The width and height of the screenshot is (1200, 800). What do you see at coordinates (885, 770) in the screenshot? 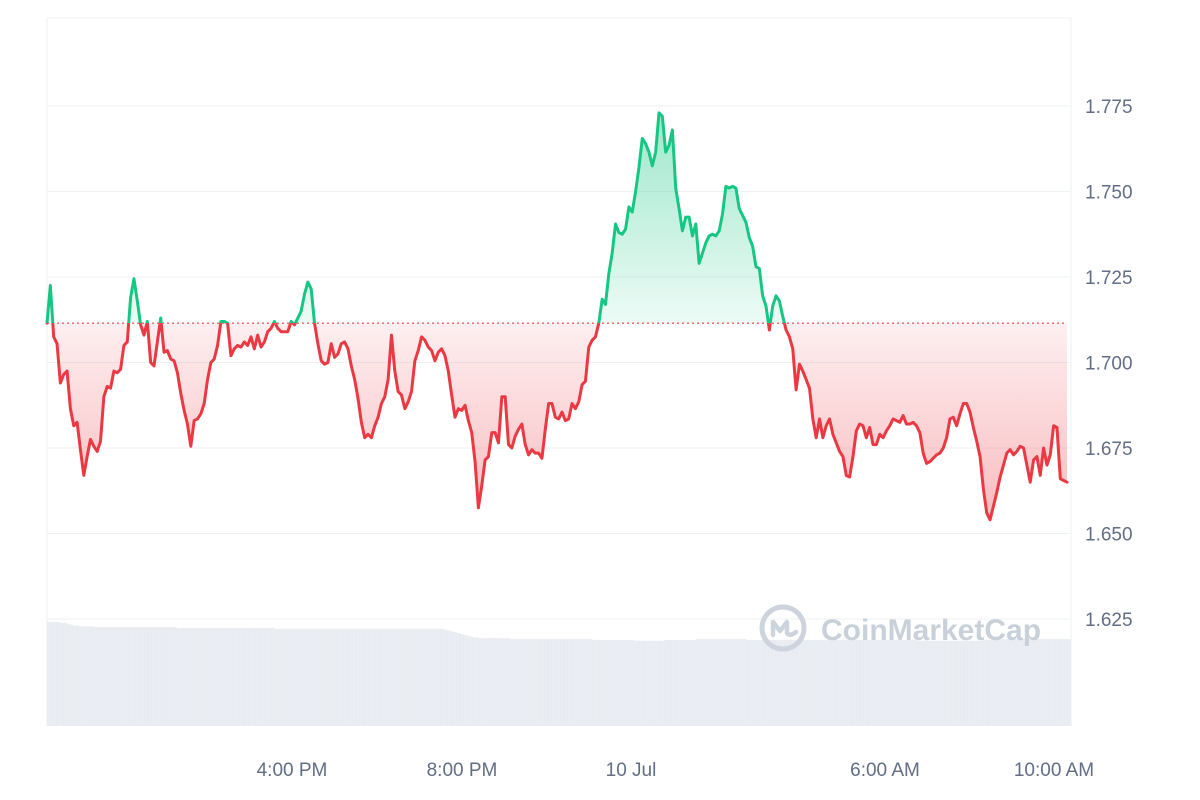
I see `x-tick-label: 6:00 AM` at bounding box center [885, 770].